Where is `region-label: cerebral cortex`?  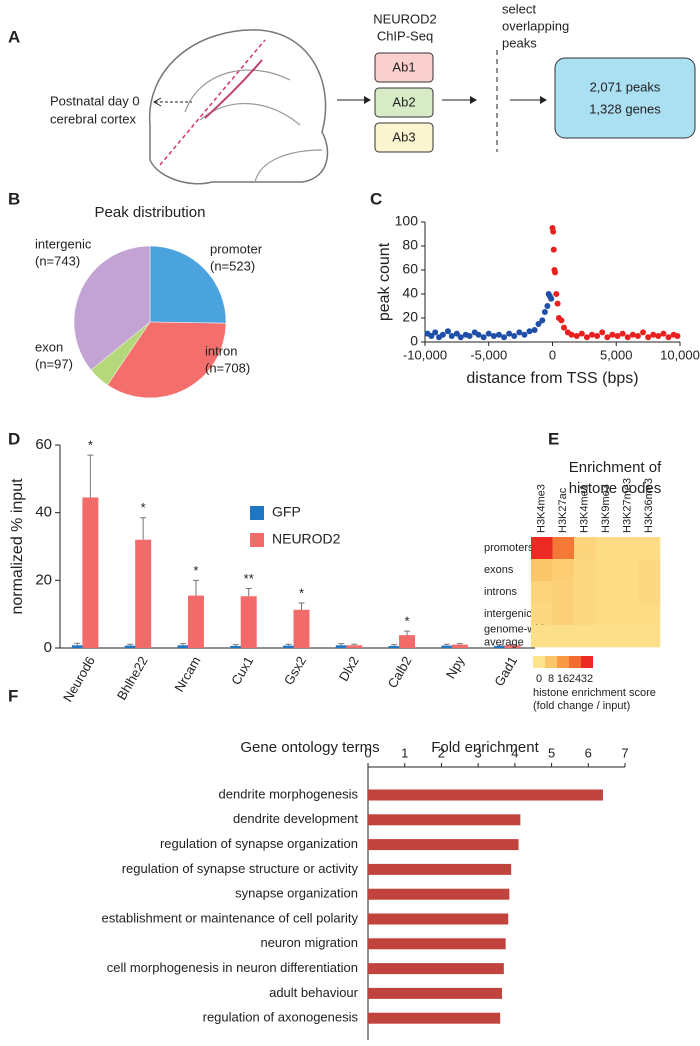 region-label: cerebral cortex is located at coordinates (93, 118).